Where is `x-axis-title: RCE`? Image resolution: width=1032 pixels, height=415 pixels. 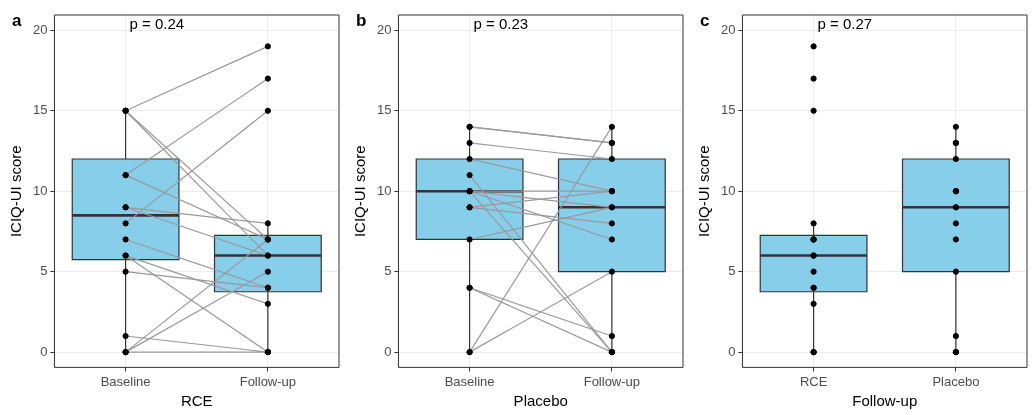
x-axis-title: RCE is located at coordinates (196, 401).